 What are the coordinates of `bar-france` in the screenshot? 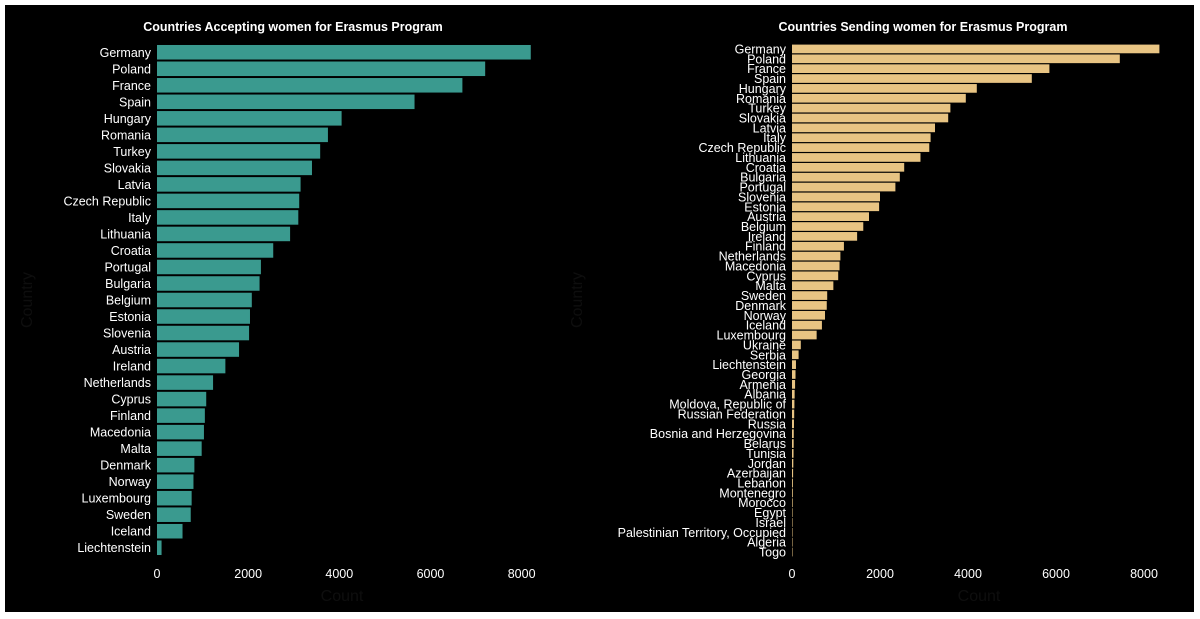 It's located at (310, 85).